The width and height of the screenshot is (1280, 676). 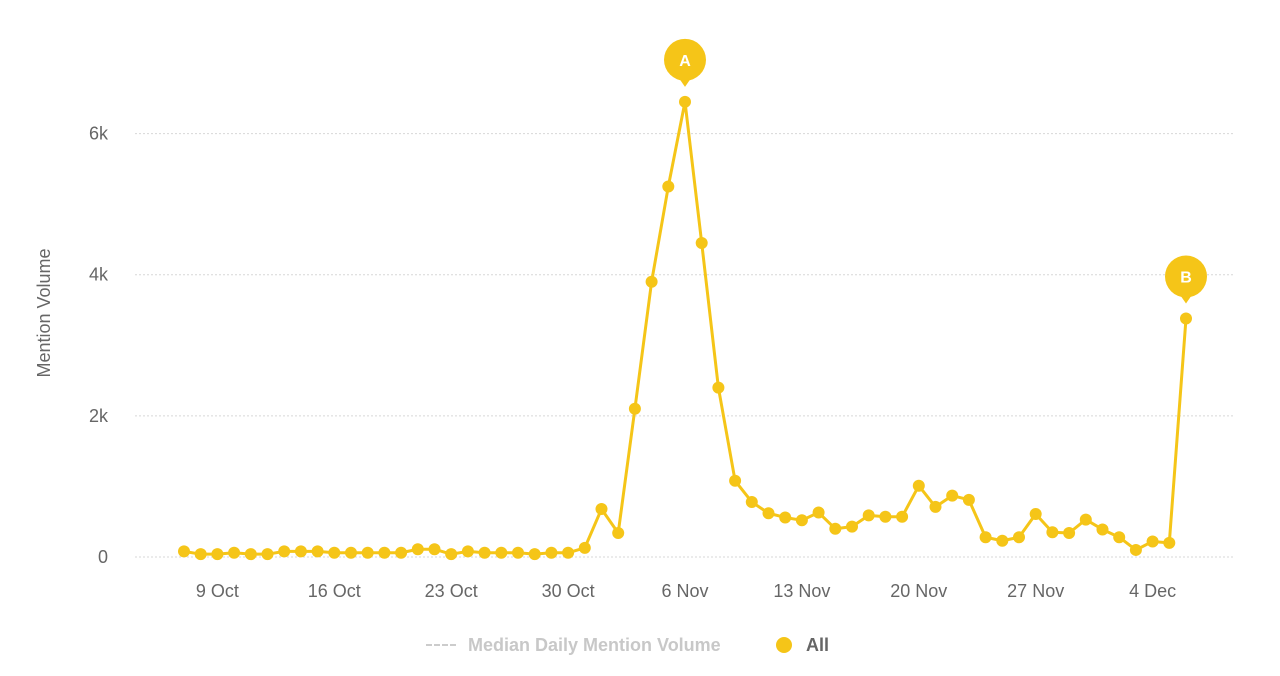 What do you see at coordinates (568, 591) in the screenshot?
I see `x-tick-label: 30 Oct` at bounding box center [568, 591].